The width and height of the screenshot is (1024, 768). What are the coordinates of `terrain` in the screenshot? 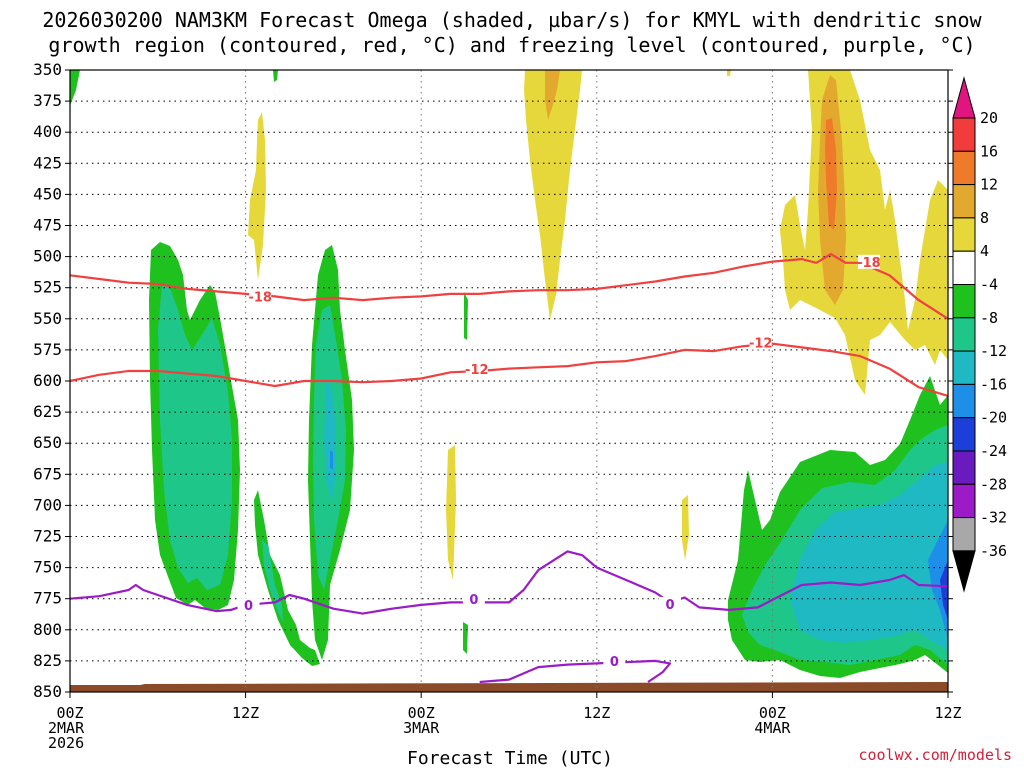 It's located at (509, 687).